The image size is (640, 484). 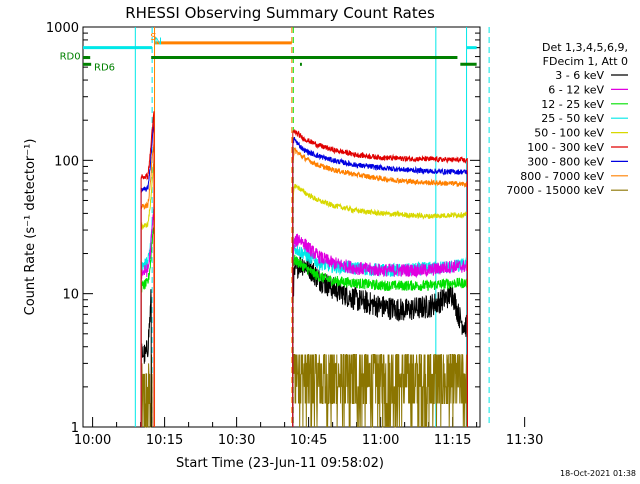 I want to click on flag-label-s: S, so click(x=153, y=37).